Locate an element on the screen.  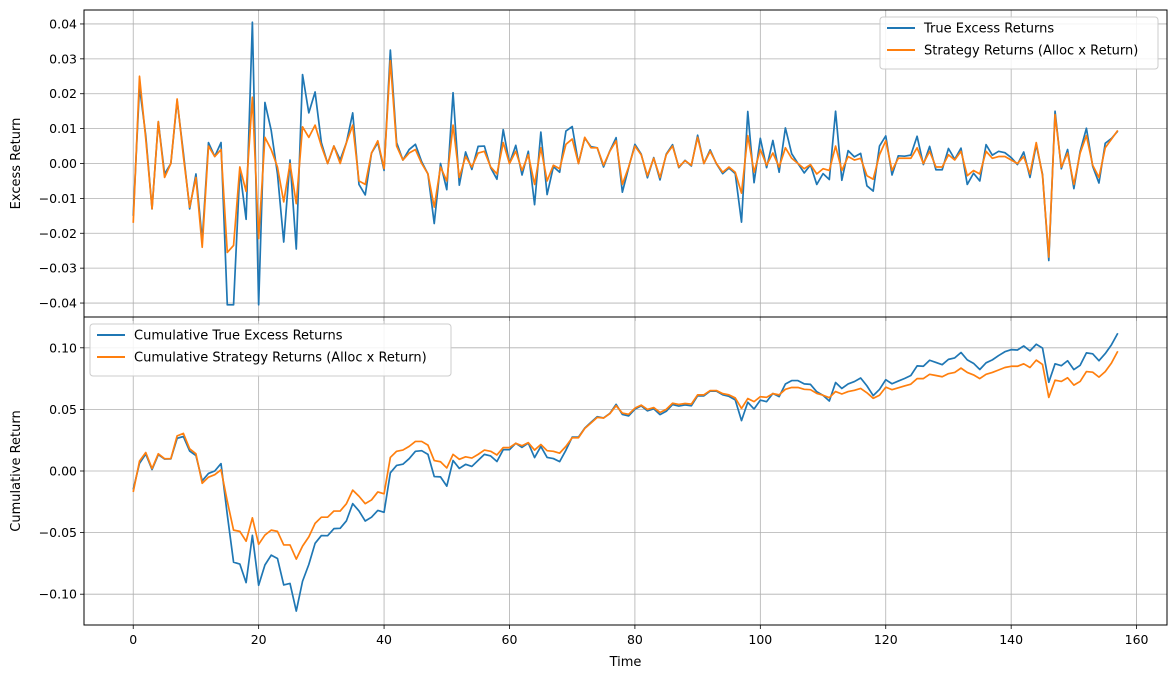
y-tick-label: −0.02 is located at coordinates (58, 233).